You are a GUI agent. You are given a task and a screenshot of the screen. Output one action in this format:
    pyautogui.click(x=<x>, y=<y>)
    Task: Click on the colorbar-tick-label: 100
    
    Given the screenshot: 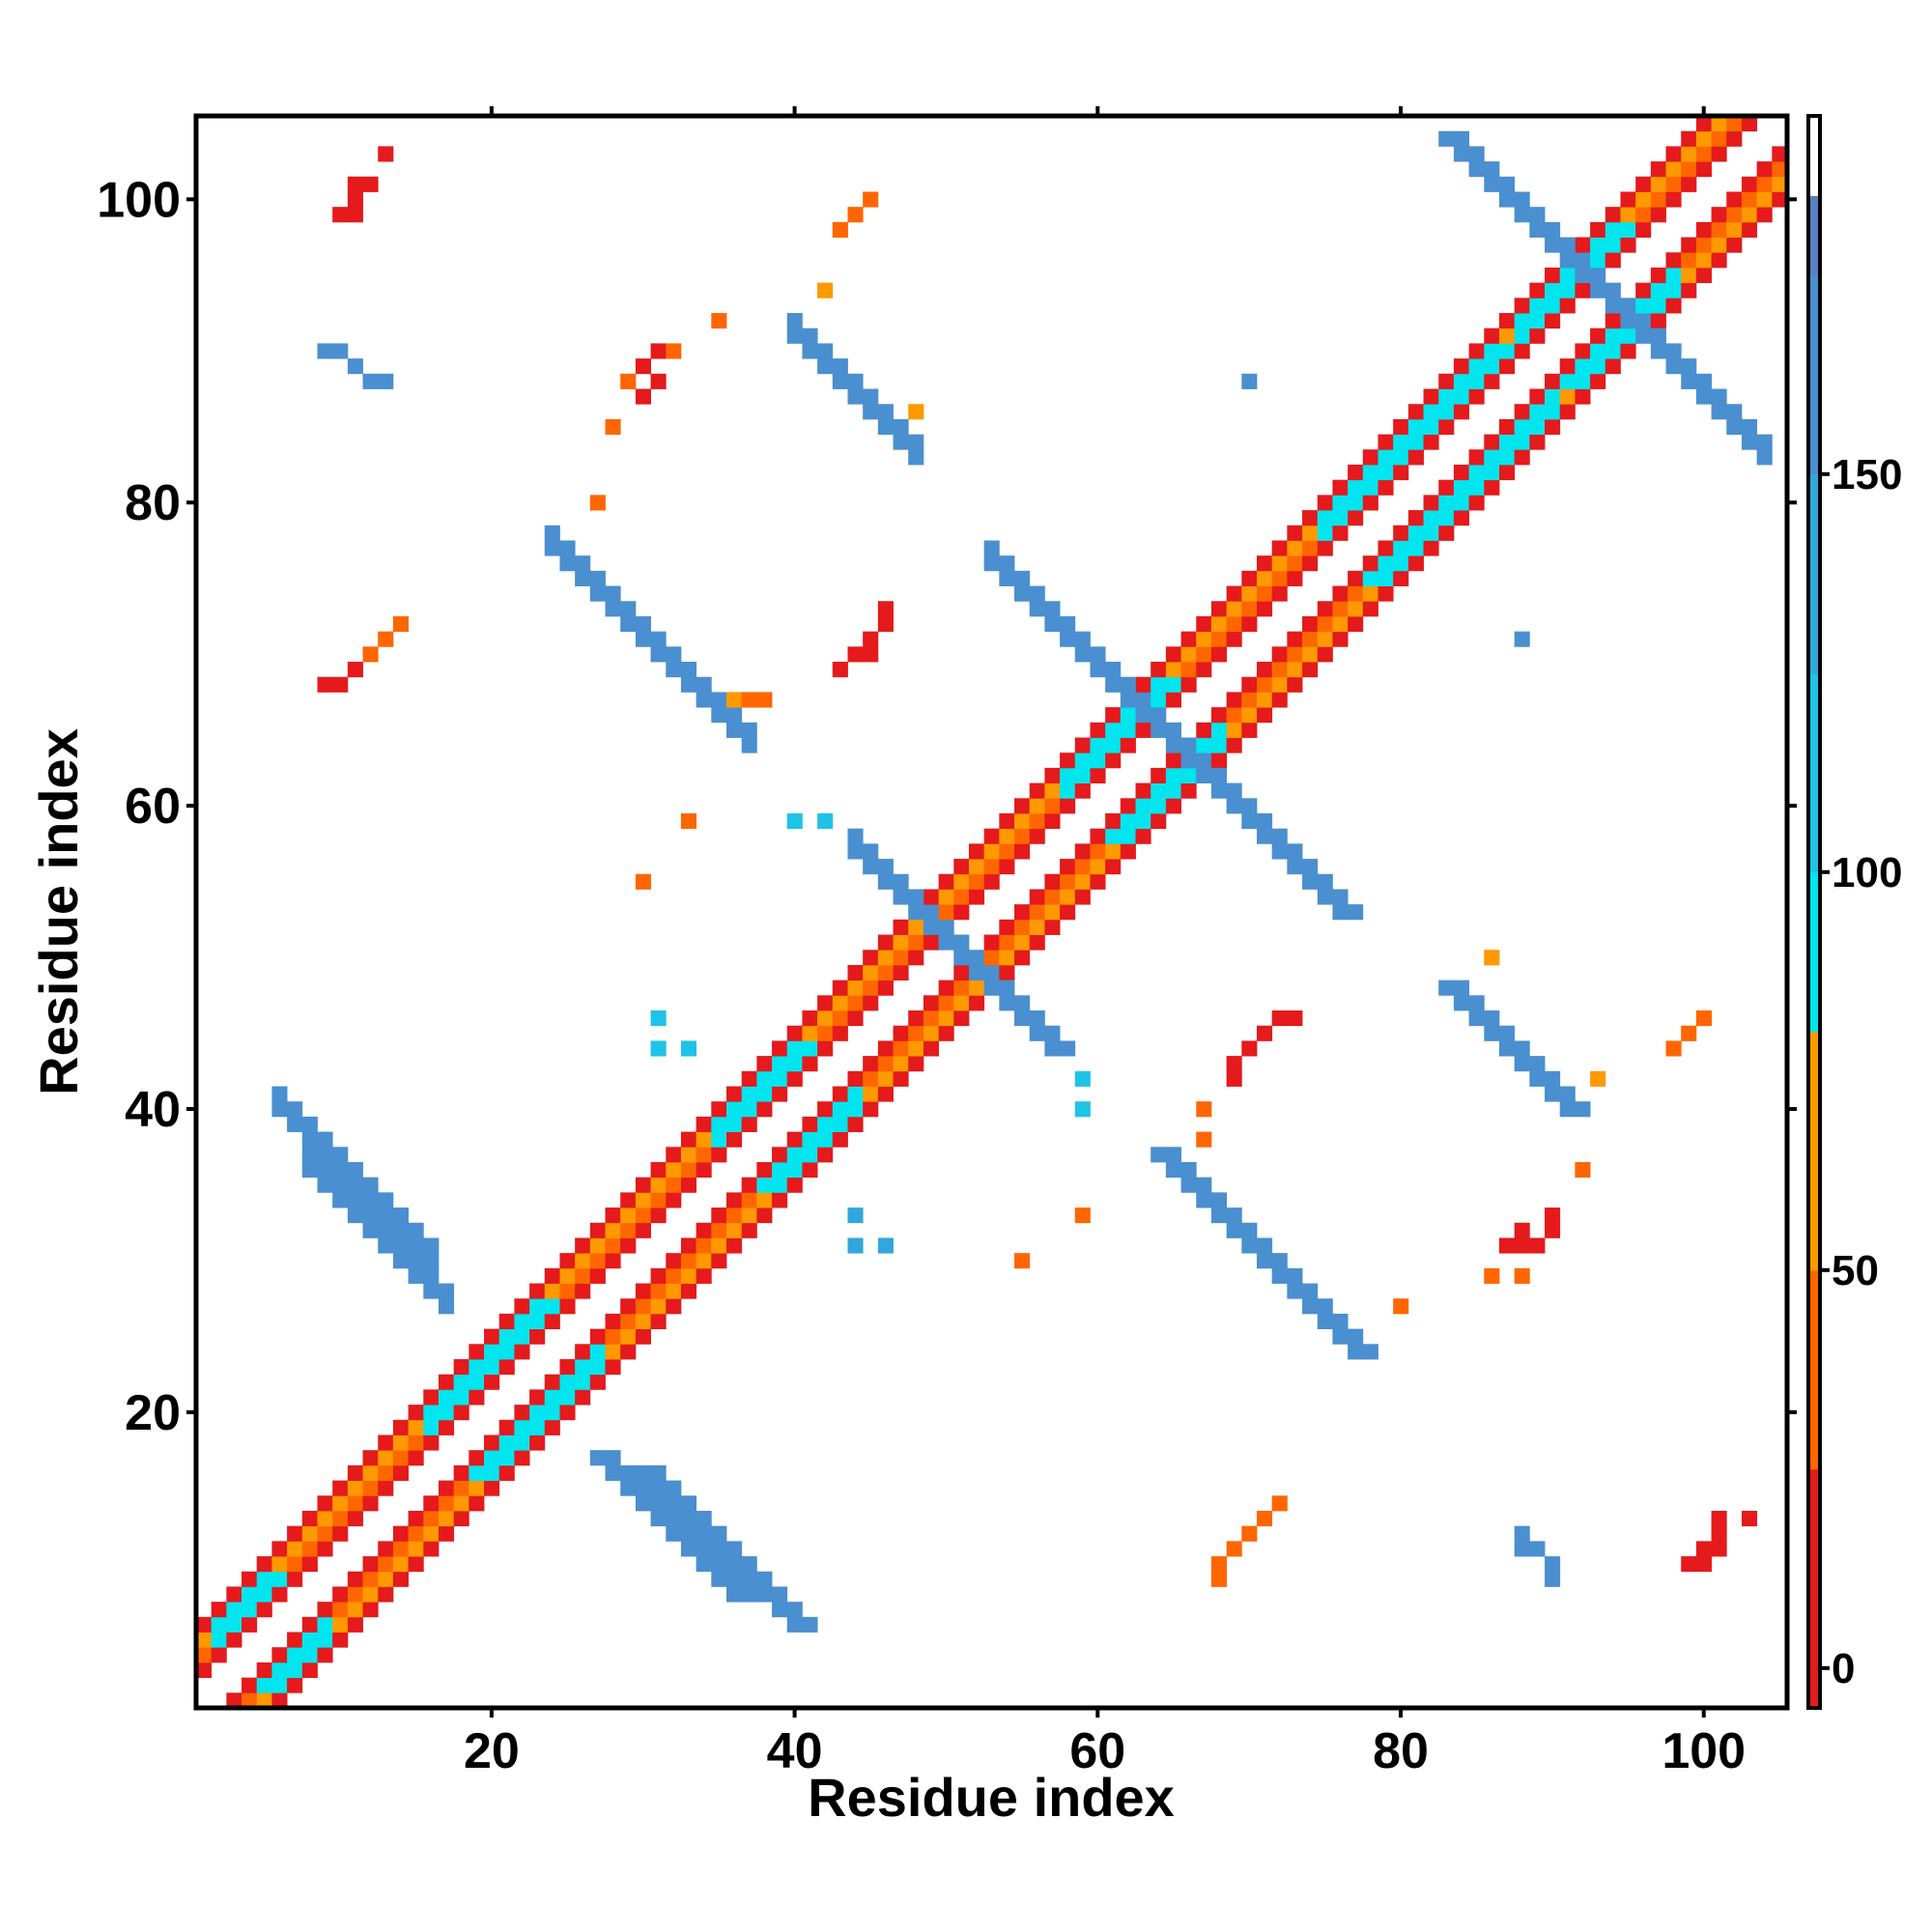 What is the action you would take?
    pyautogui.click(x=1867, y=872)
    